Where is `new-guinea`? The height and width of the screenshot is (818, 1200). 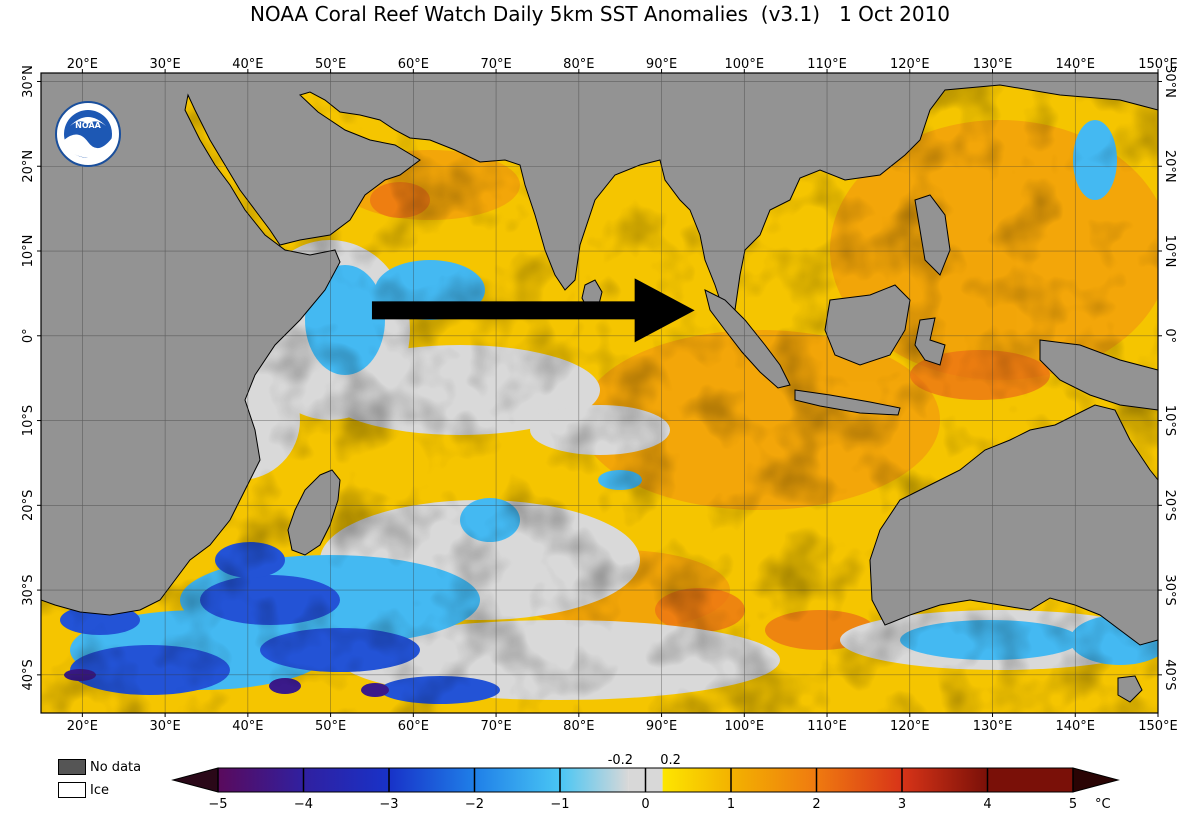
new-guinea is located at coordinates (1098, 375).